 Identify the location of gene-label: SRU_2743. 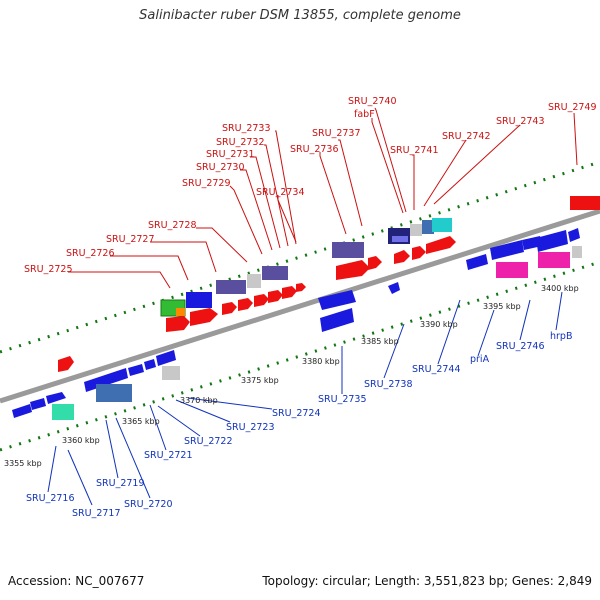
(520, 121).